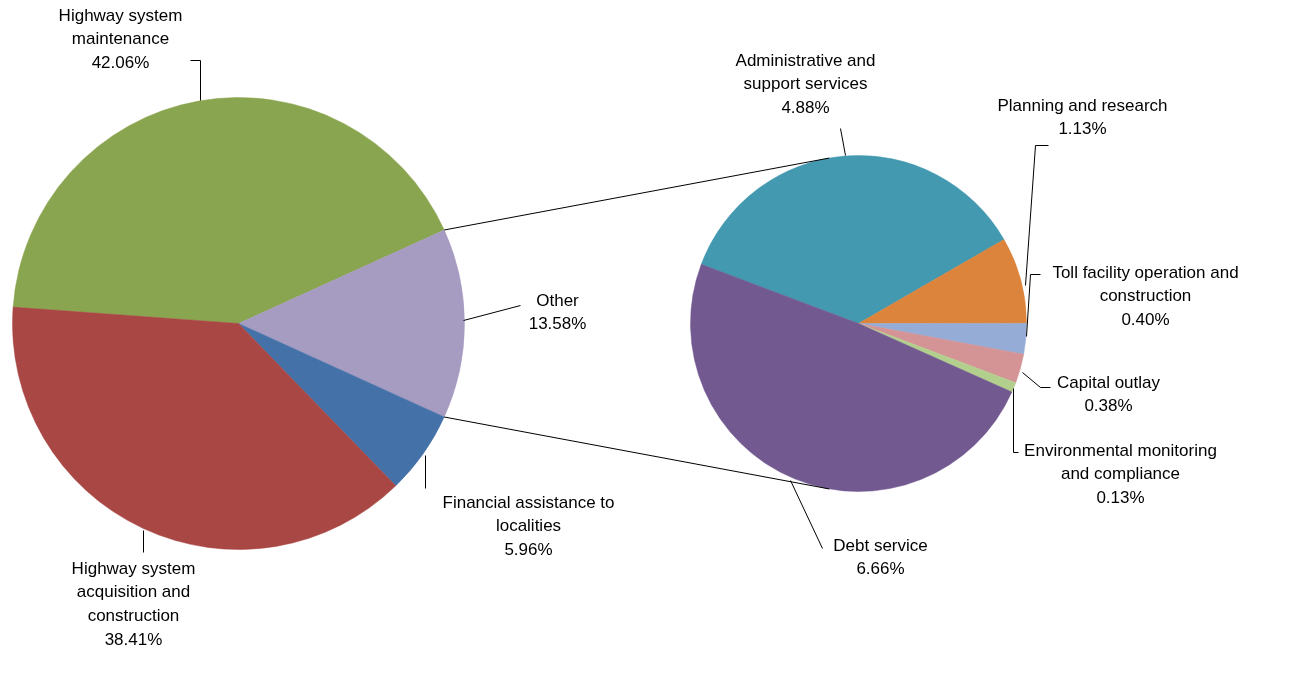 This screenshot has width=1315, height=674. Describe the element at coordinates (528, 549) in the screenshot. I see `data-label: 5.96%` at that location.